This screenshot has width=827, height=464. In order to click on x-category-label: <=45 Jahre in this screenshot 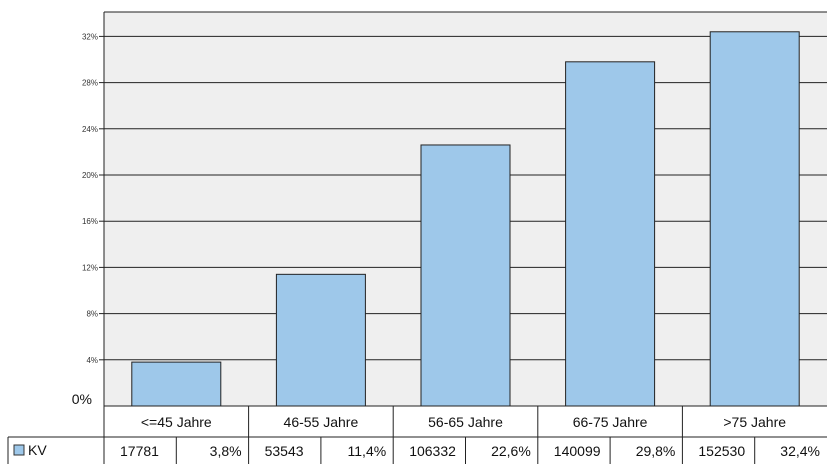, I will do `click(176, 422)`.